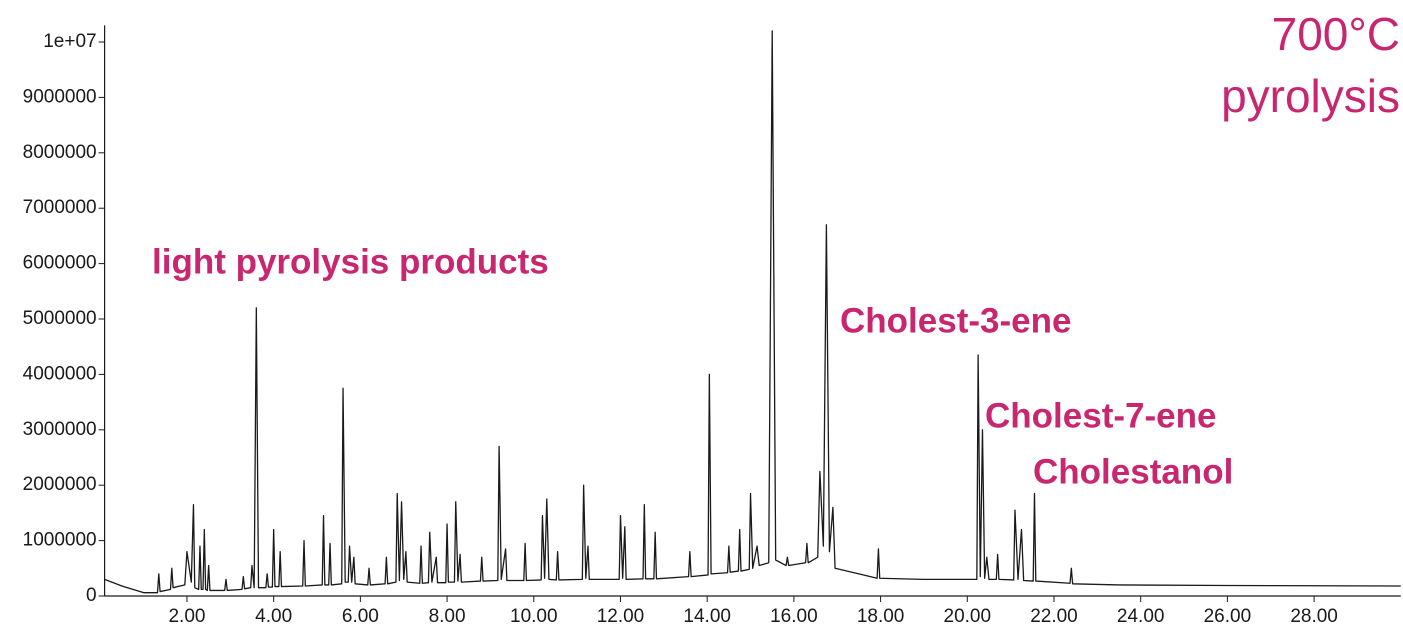 This screenshot has height=632, width=1403. What do you see at coordinates (1054, 616) in the screenshot?
I see `x-tick-label: 22.00` at bounding box center [1054, 616].